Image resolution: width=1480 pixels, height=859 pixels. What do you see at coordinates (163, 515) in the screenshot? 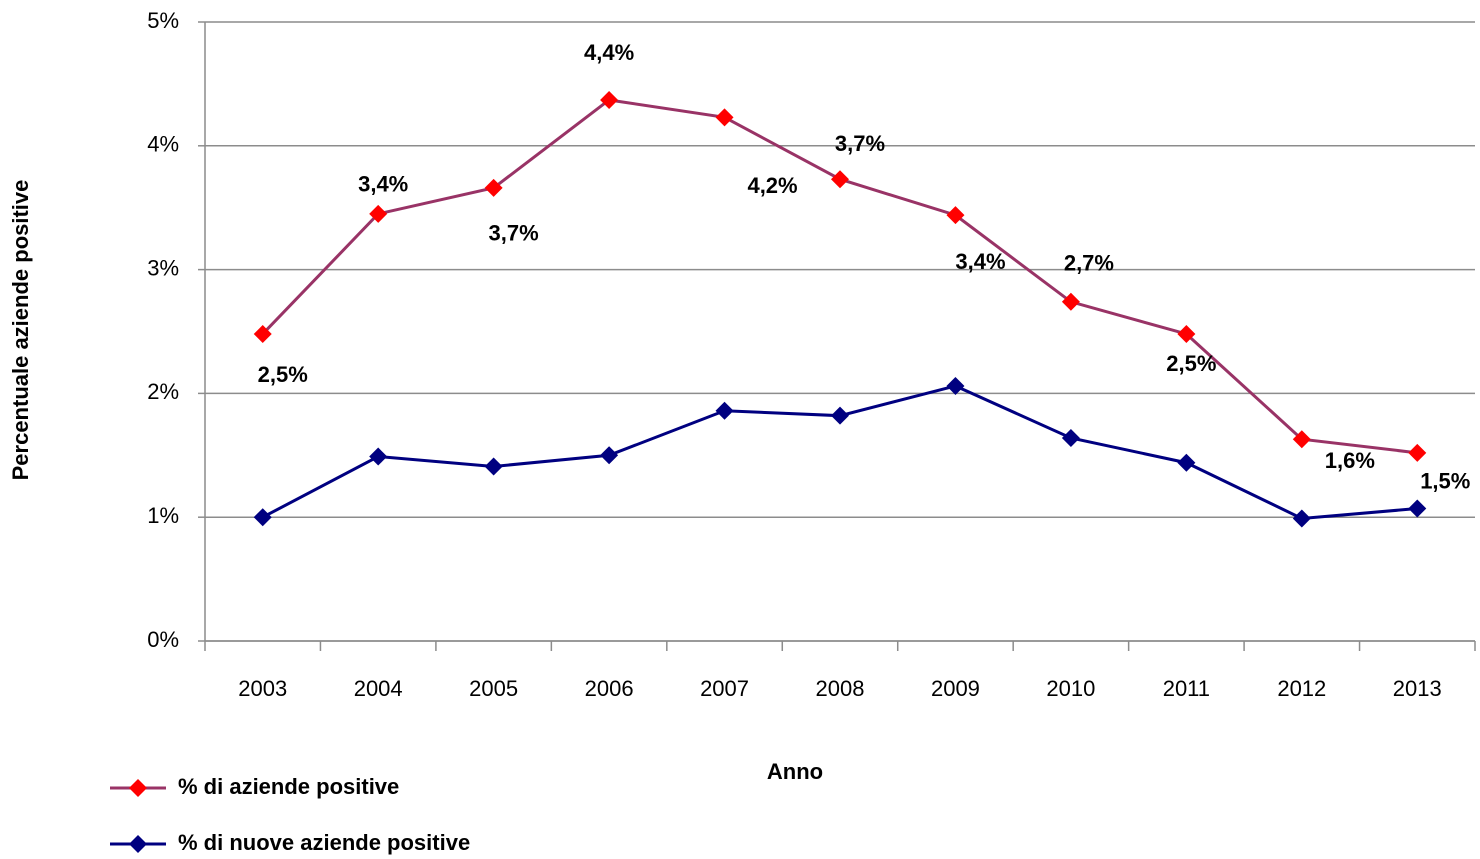
I see `y-tick-label: 1%` at bounding box center [163, 515].